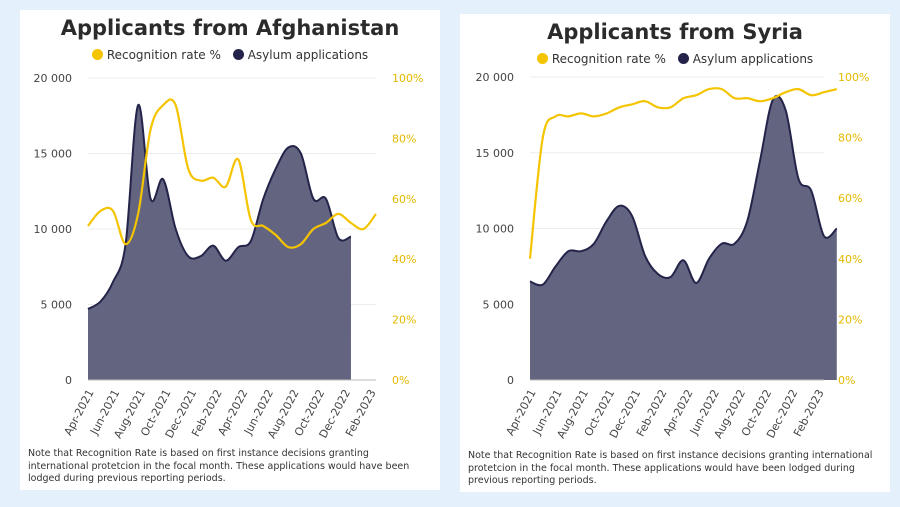 The height and width of the screenshot is (507, 900). I want to click on chart-title: Applicants from Afghanistan, so click(230, 28).